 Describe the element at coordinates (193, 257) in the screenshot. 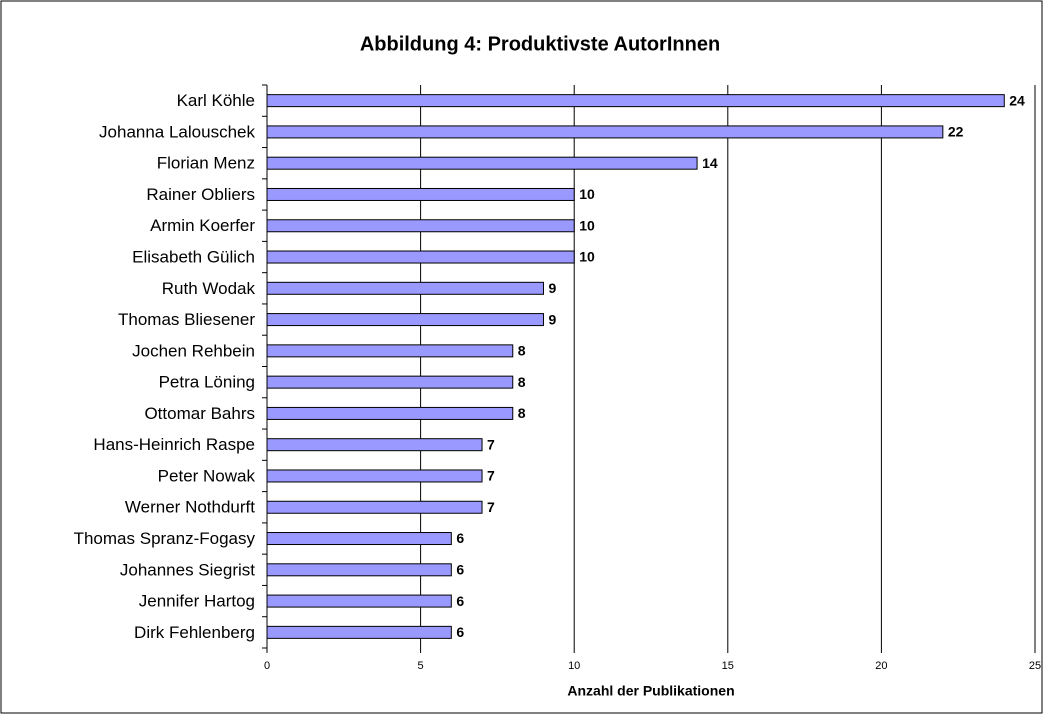

I see `y-tick-label: Elisabeth Gülich` at that location.